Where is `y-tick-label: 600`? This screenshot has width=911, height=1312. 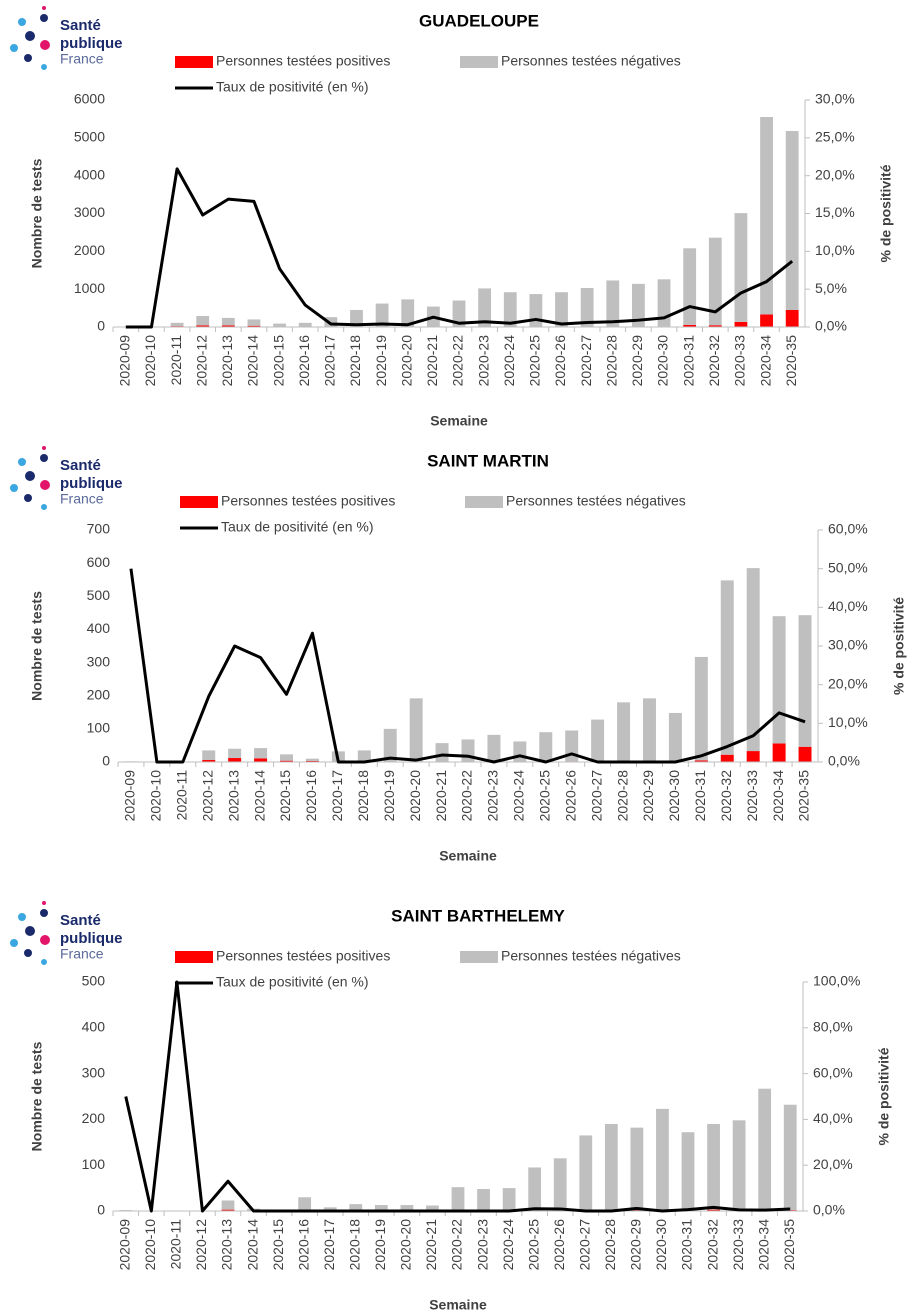
y-tick-label: 600 is located at coordinates (99, 562).